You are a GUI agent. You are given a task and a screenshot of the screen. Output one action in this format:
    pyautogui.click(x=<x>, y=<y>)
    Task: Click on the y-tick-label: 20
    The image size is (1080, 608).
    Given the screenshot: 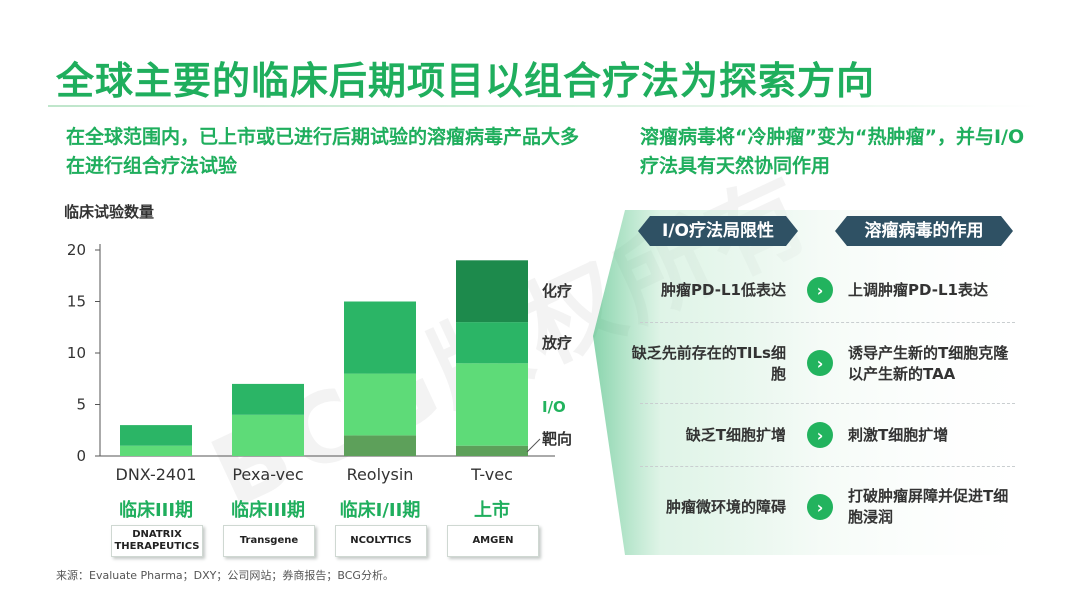 What is the action you would take?
    pyautogui.click(x=76, y=250)
    